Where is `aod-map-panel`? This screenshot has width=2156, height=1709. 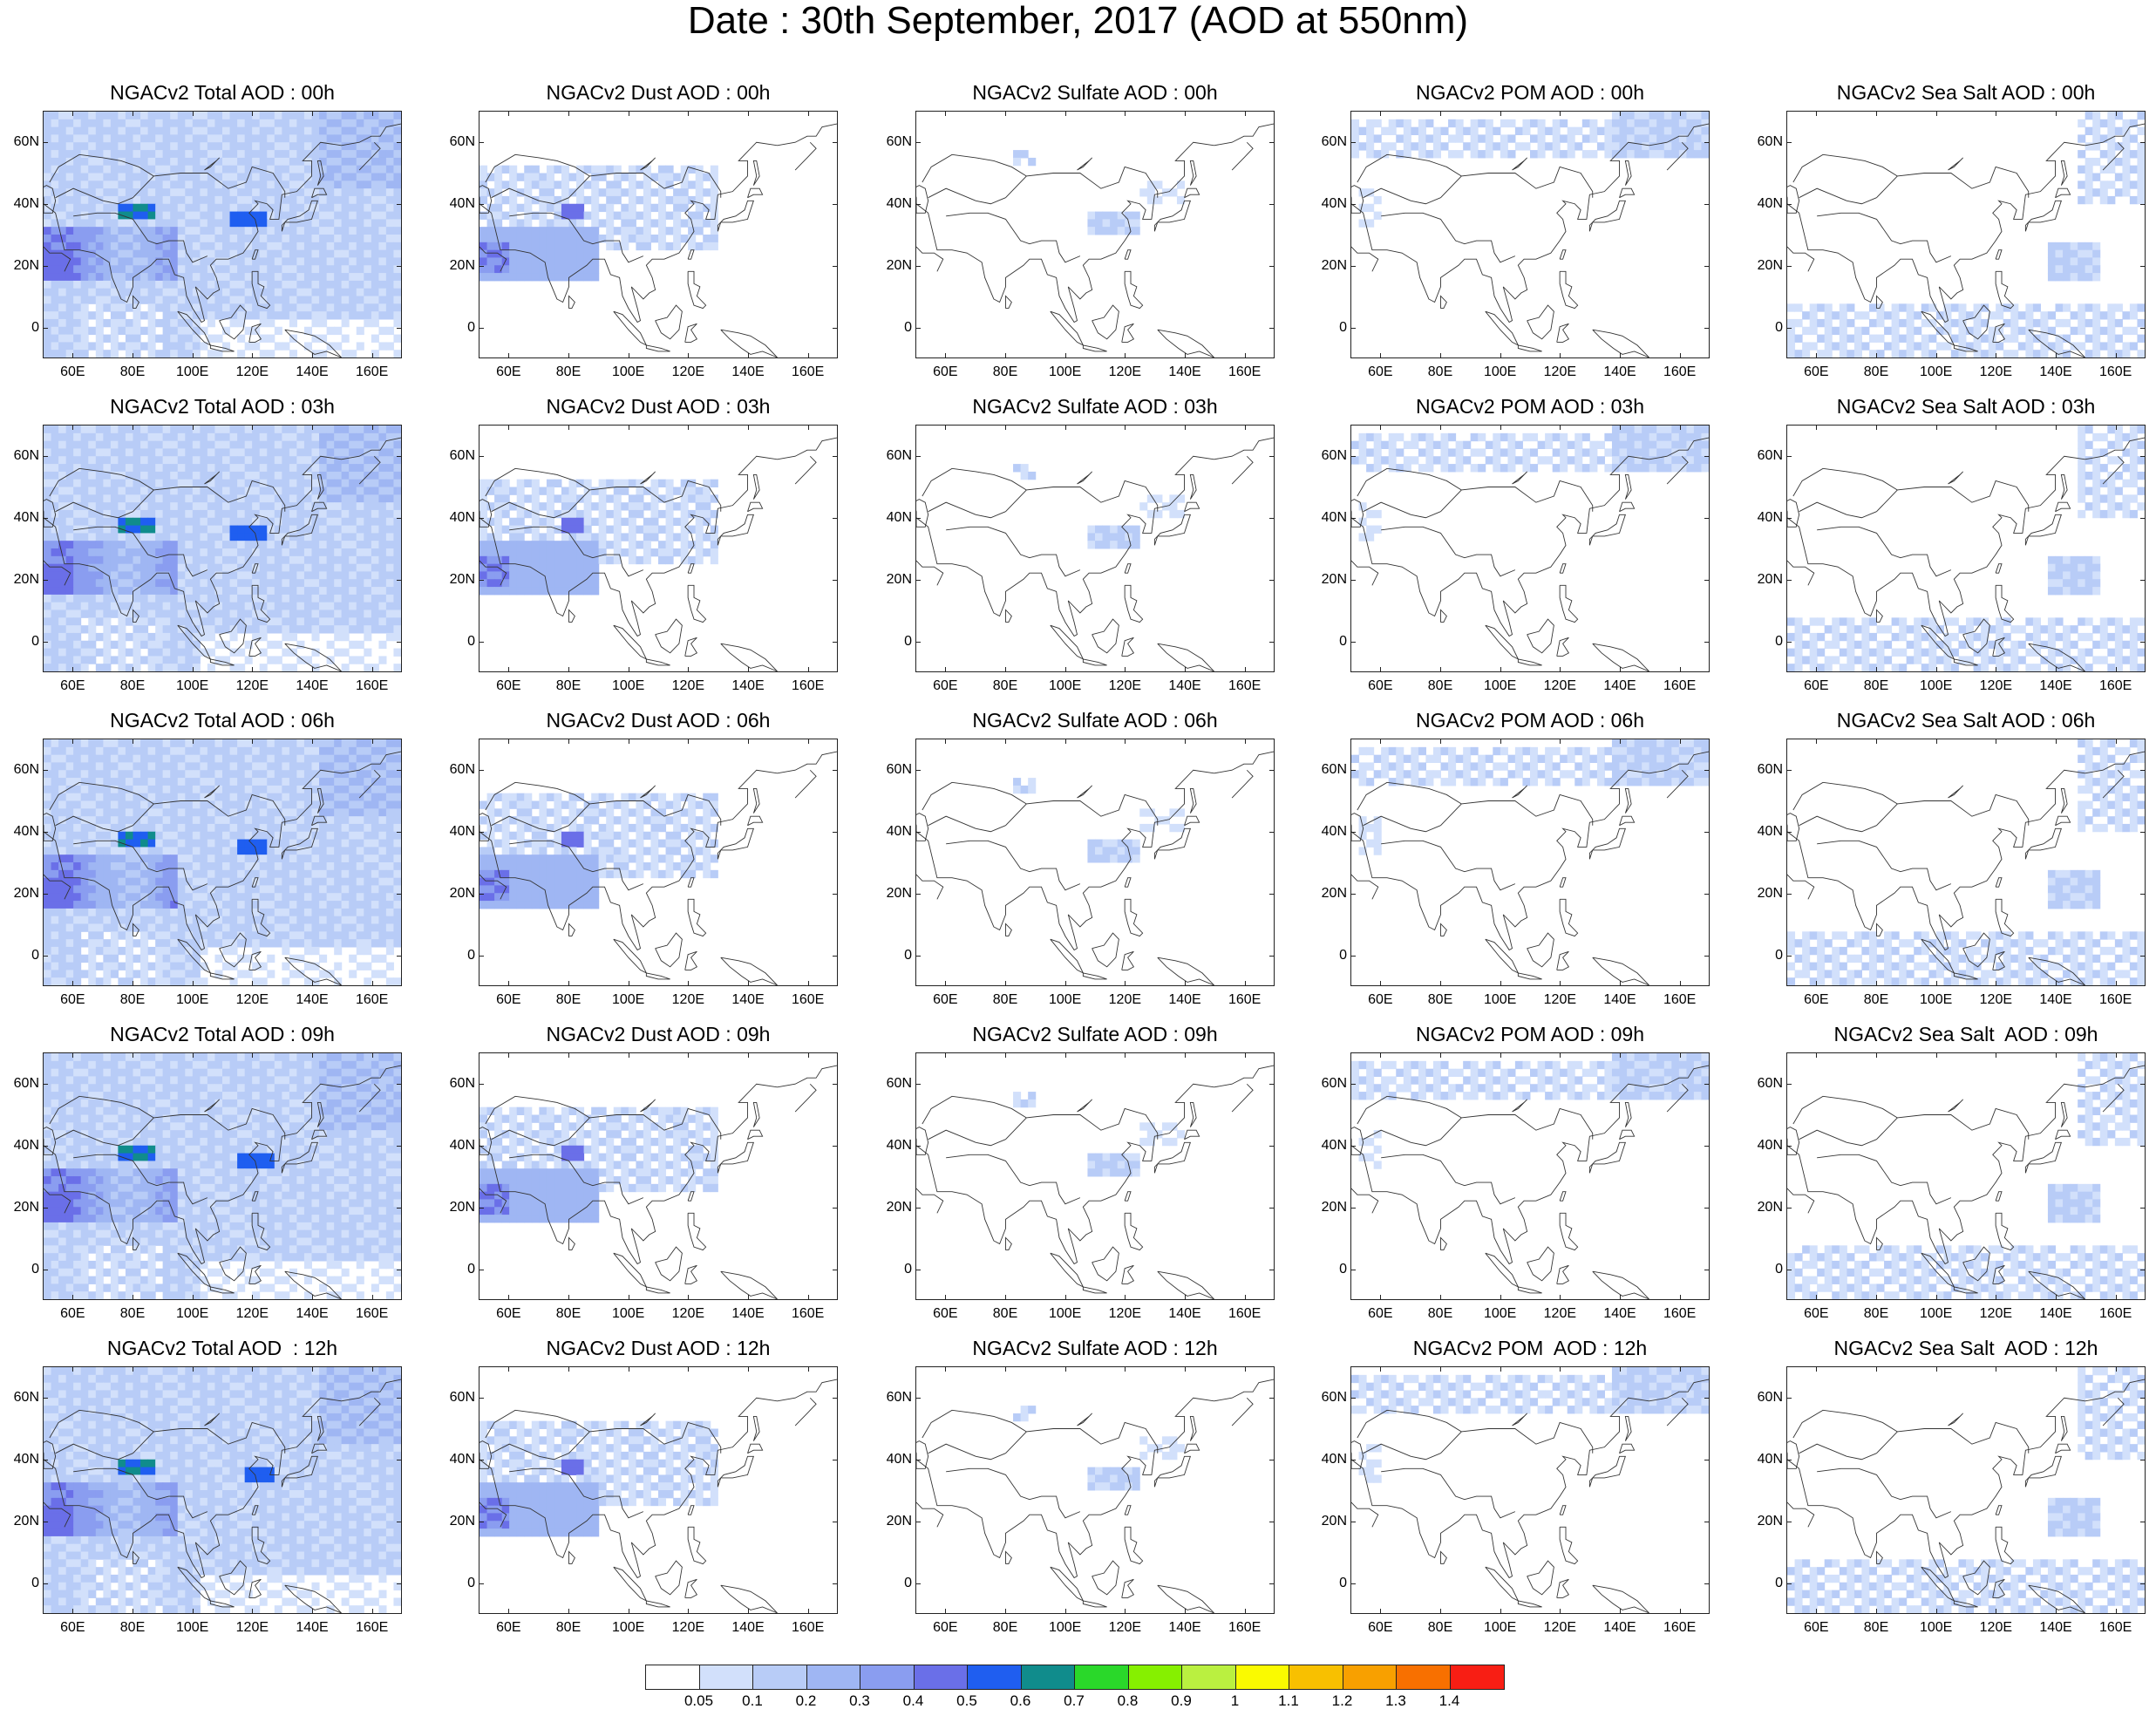
aod-map-panel is located at coordinates (1530, 234).